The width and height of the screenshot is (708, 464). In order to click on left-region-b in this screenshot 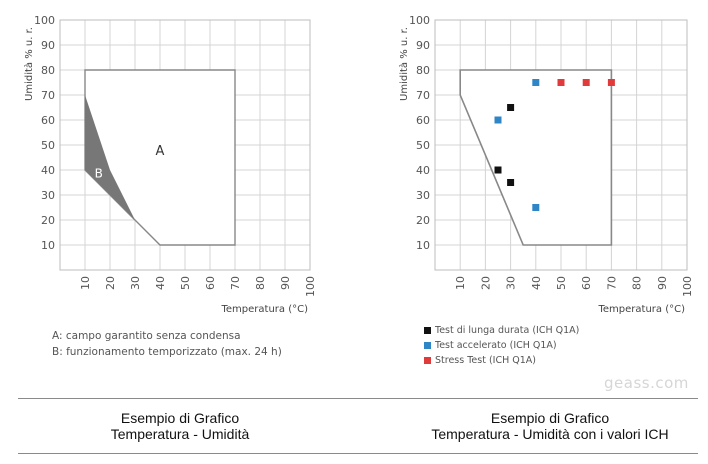, I will do `click(110, 157)`.